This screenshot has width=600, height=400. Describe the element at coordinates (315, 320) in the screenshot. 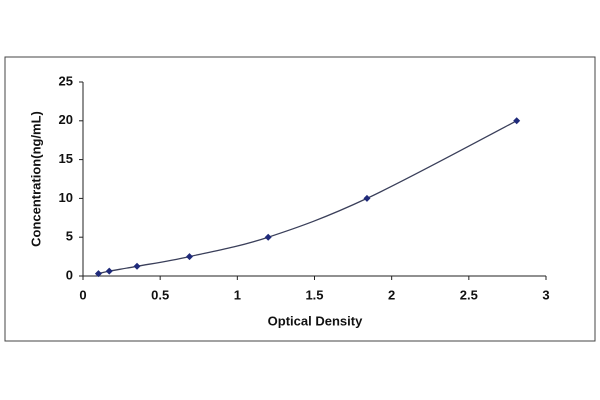

I see `x-axis-label: Optical Density` at that location.